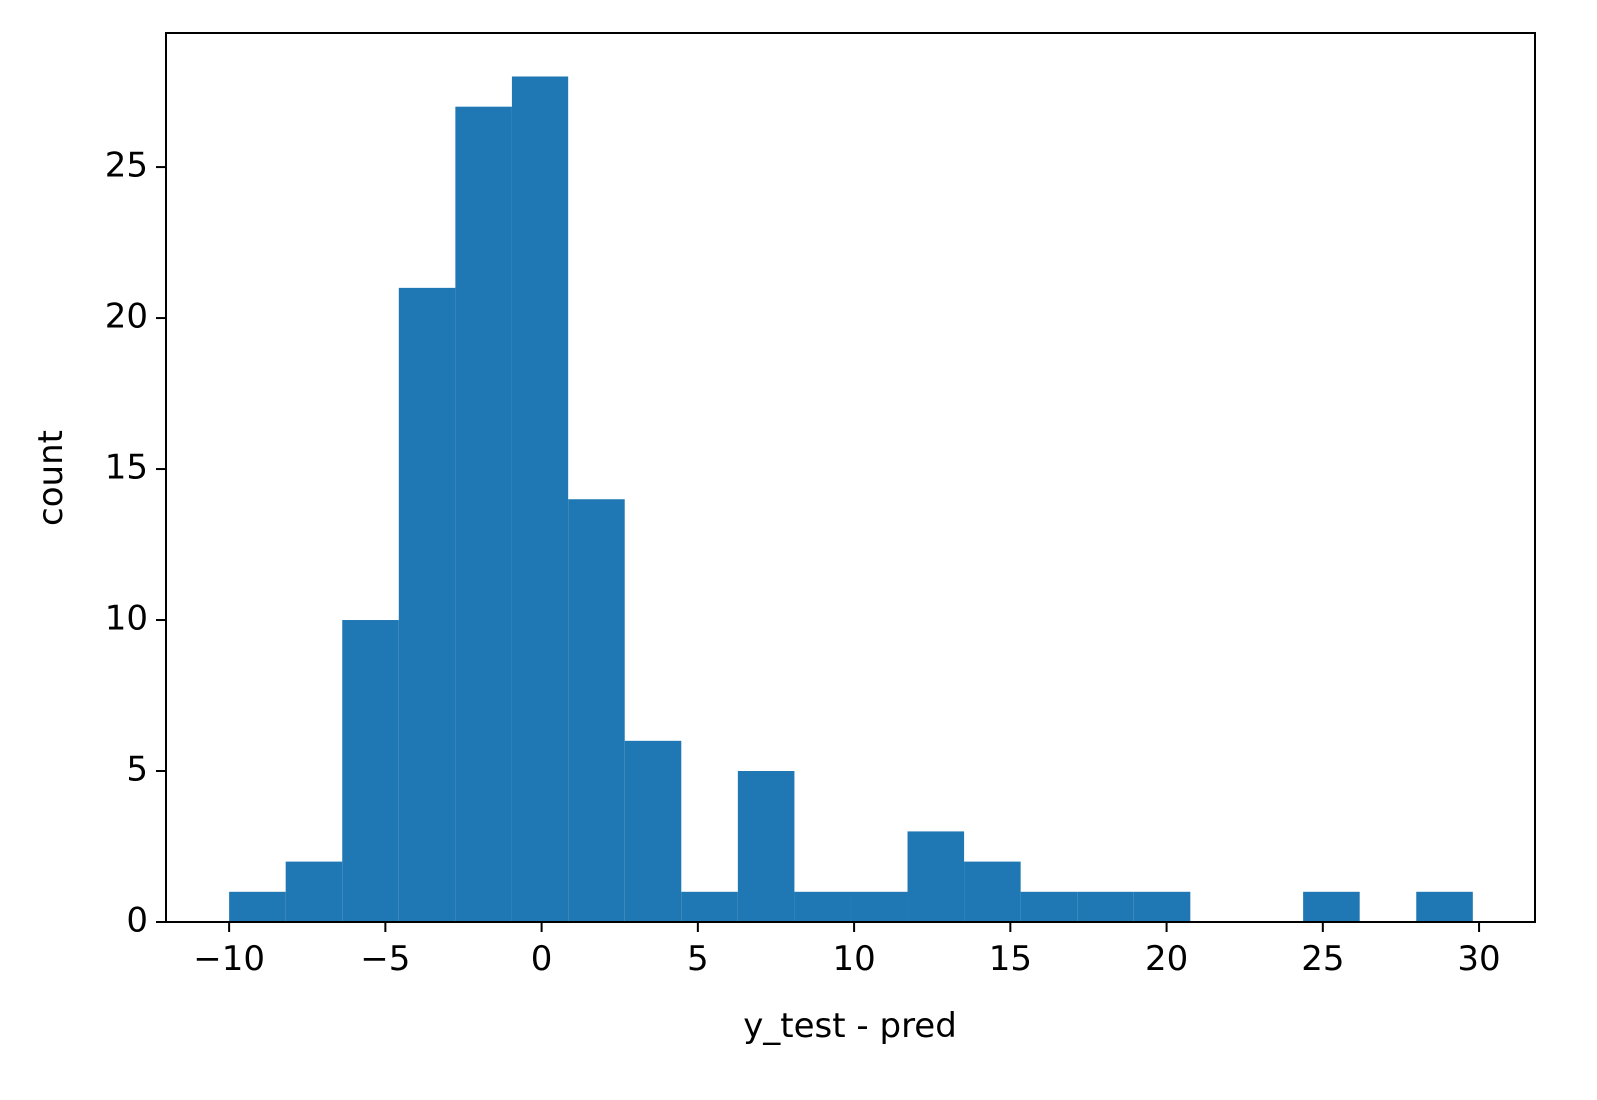  I want to click on y-tick-label: 25, so click(126, 166).